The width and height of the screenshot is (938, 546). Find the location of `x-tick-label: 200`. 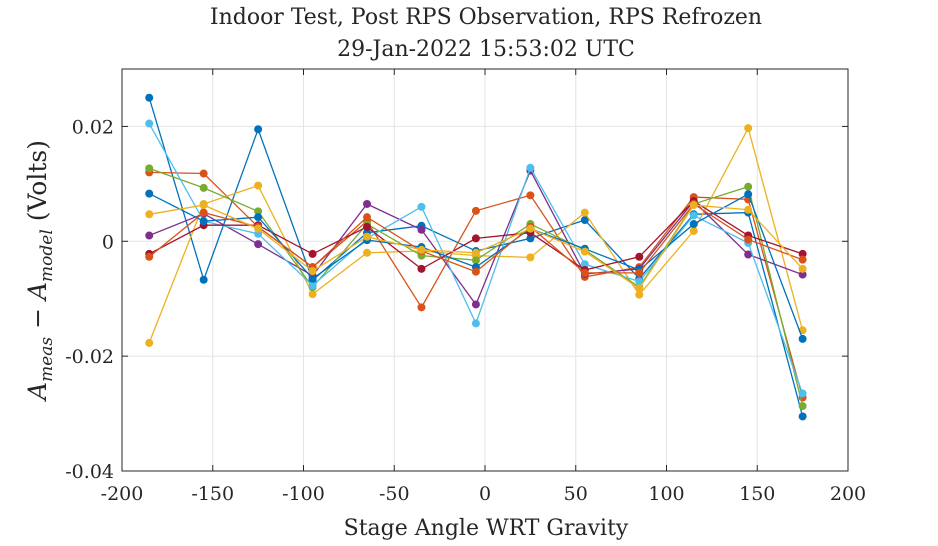

x-tick-label: 200 is located at coordinates (848, 494).